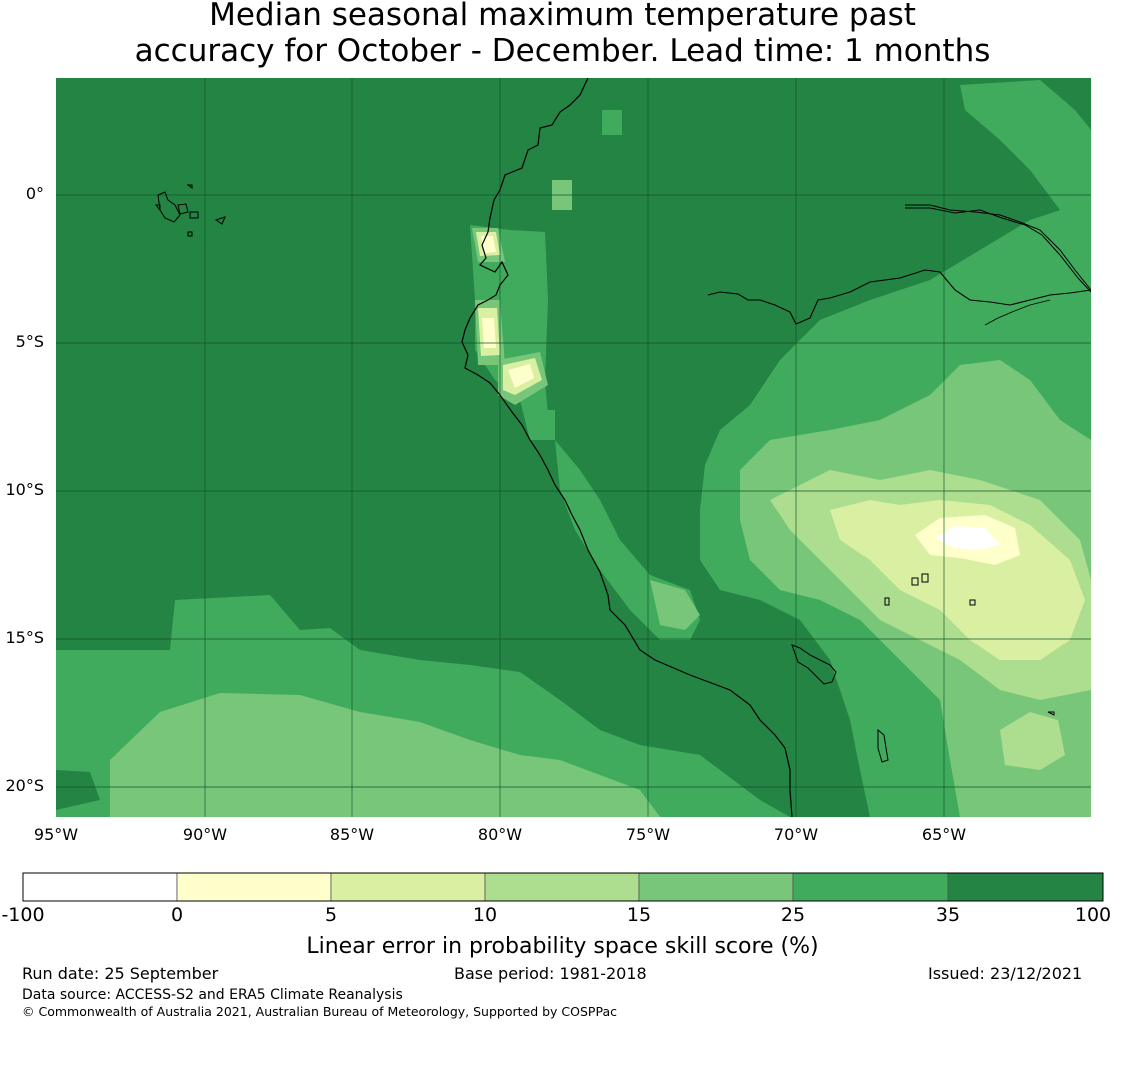 This screenshot has height=1065, width=1125. Describe the element at coordinates (948, 915) in the screenshot. I see `colorbar-tick-7: 35` at that location.